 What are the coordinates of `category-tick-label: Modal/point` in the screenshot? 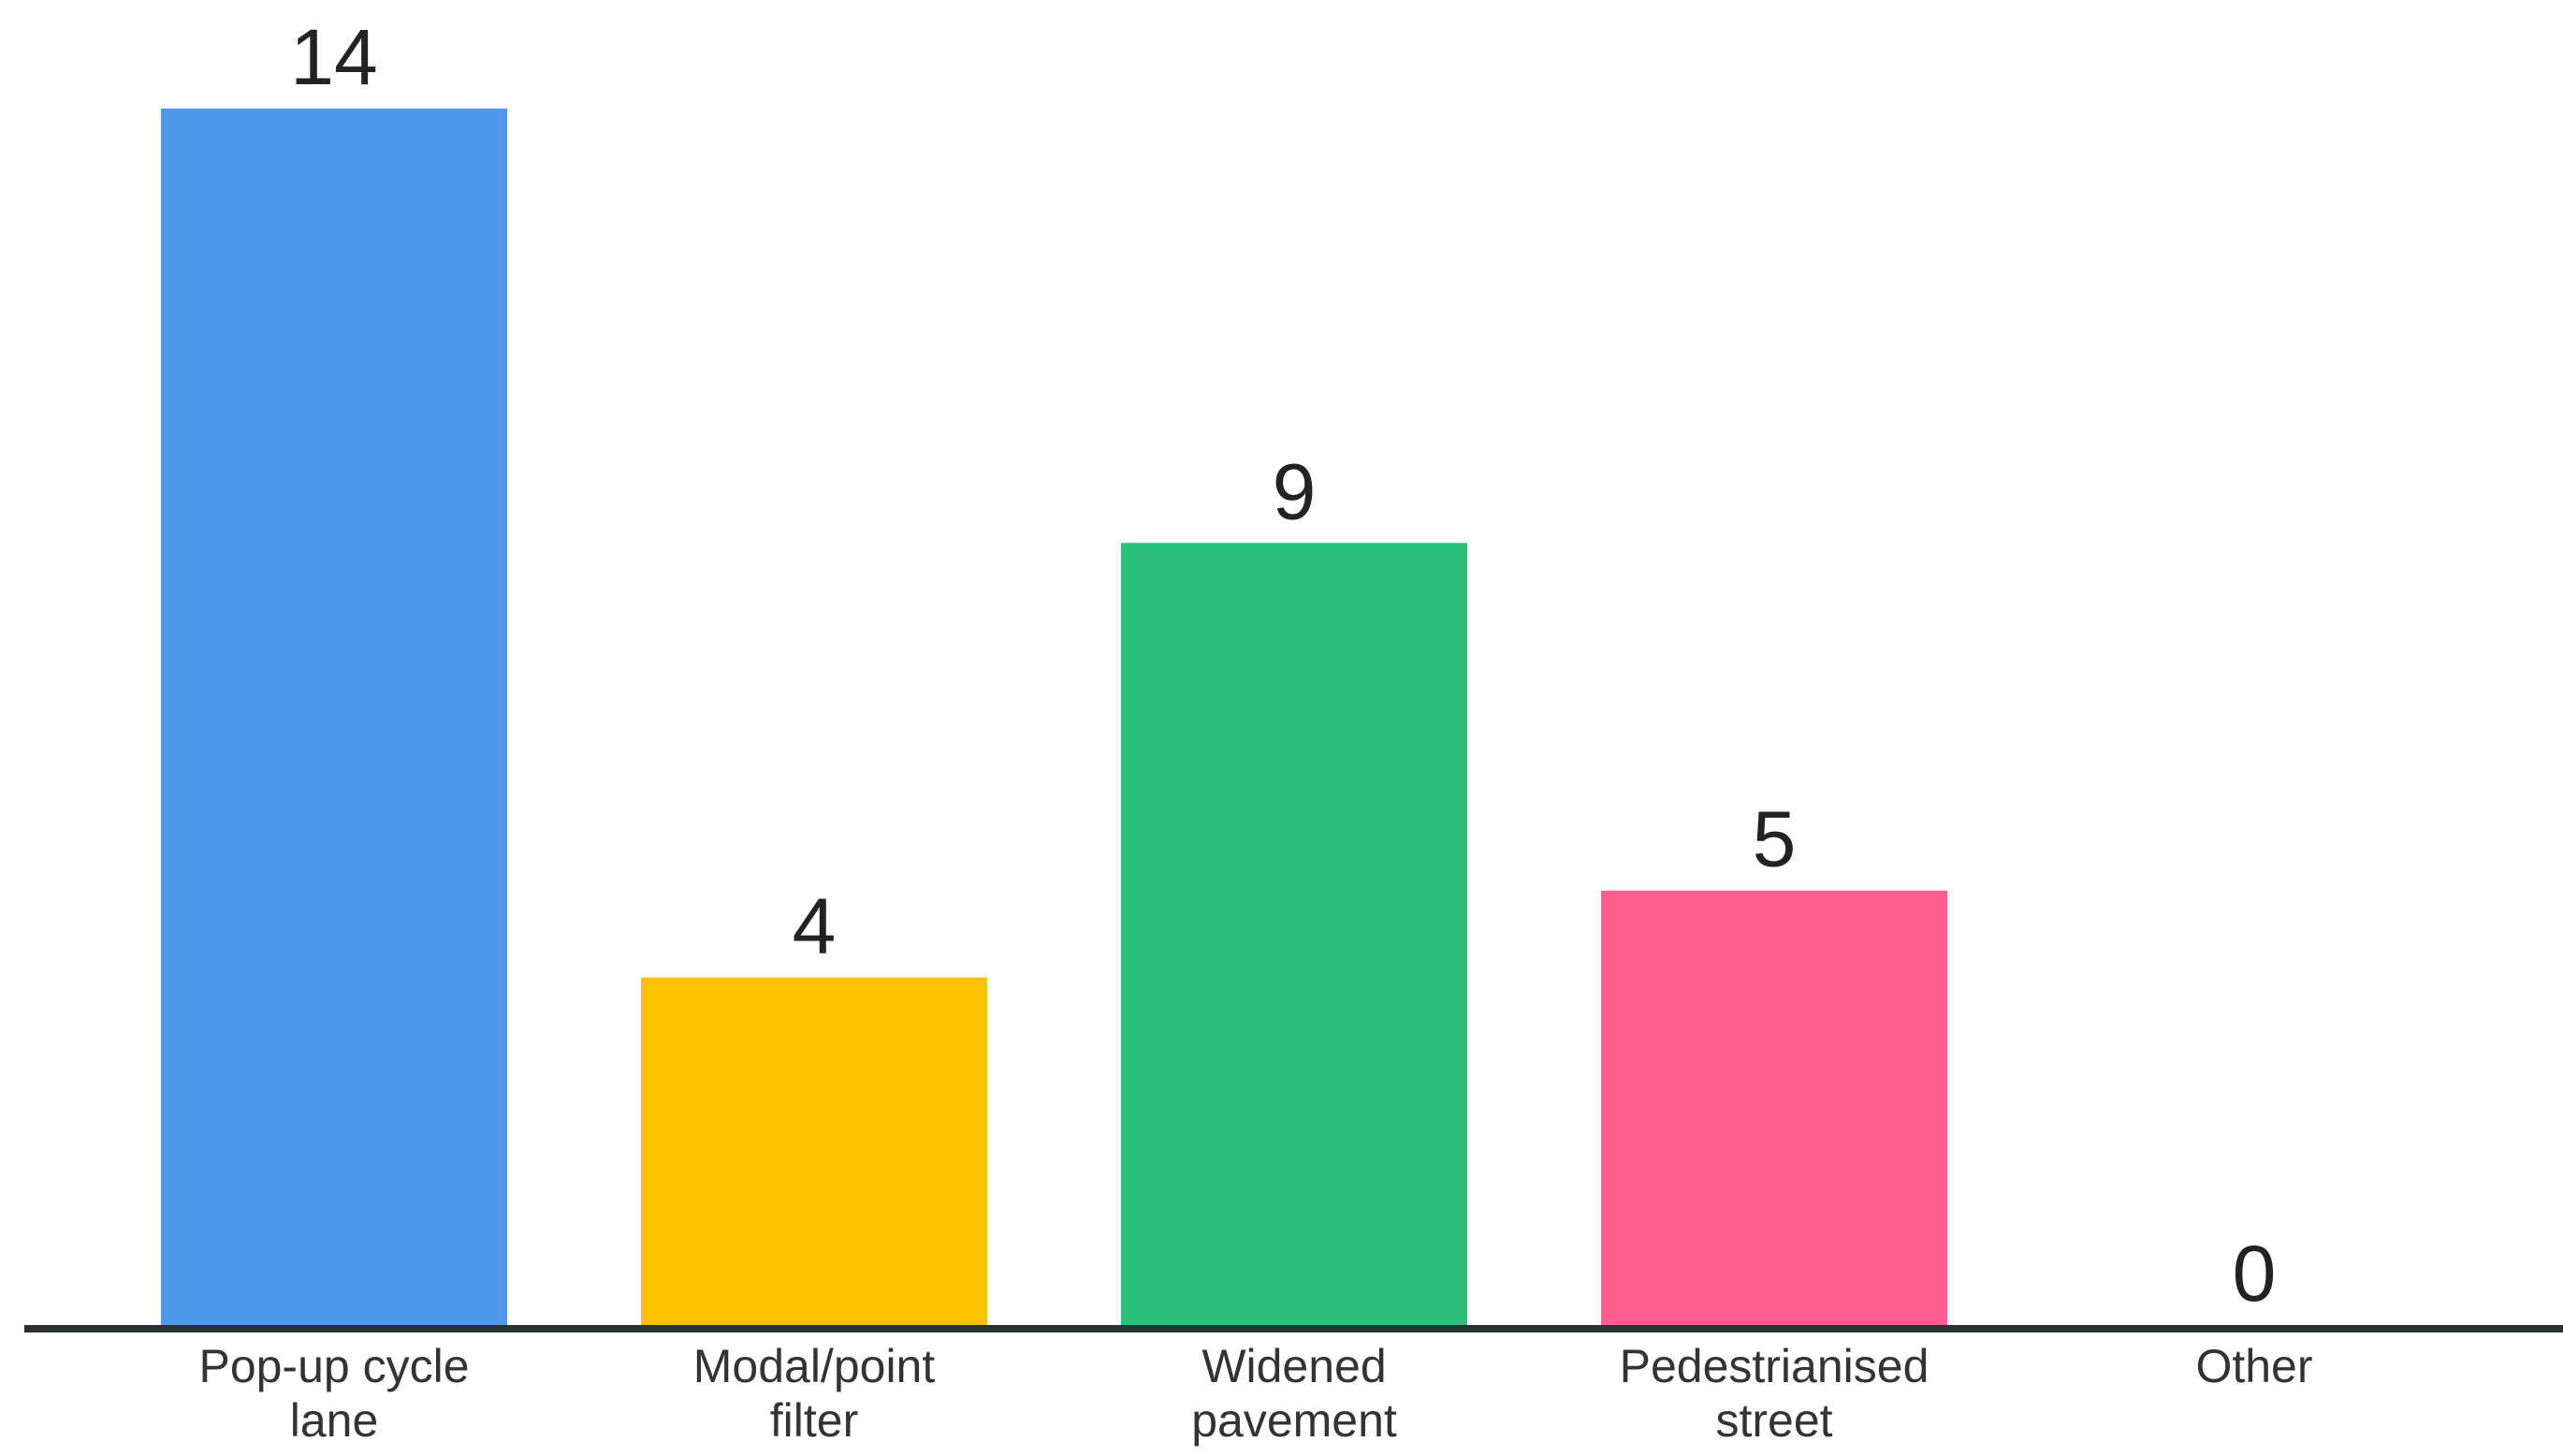 It's located at (814, 1366).